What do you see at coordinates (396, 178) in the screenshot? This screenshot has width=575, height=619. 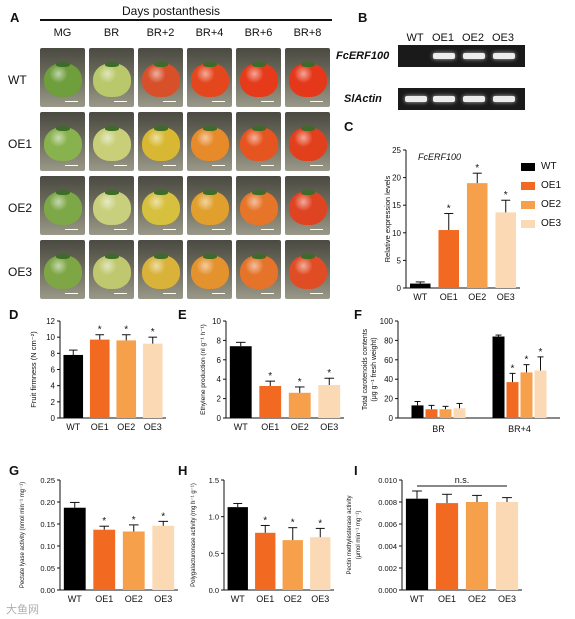 I see `y-tick-label: 20` at bounding box center [396, 178].